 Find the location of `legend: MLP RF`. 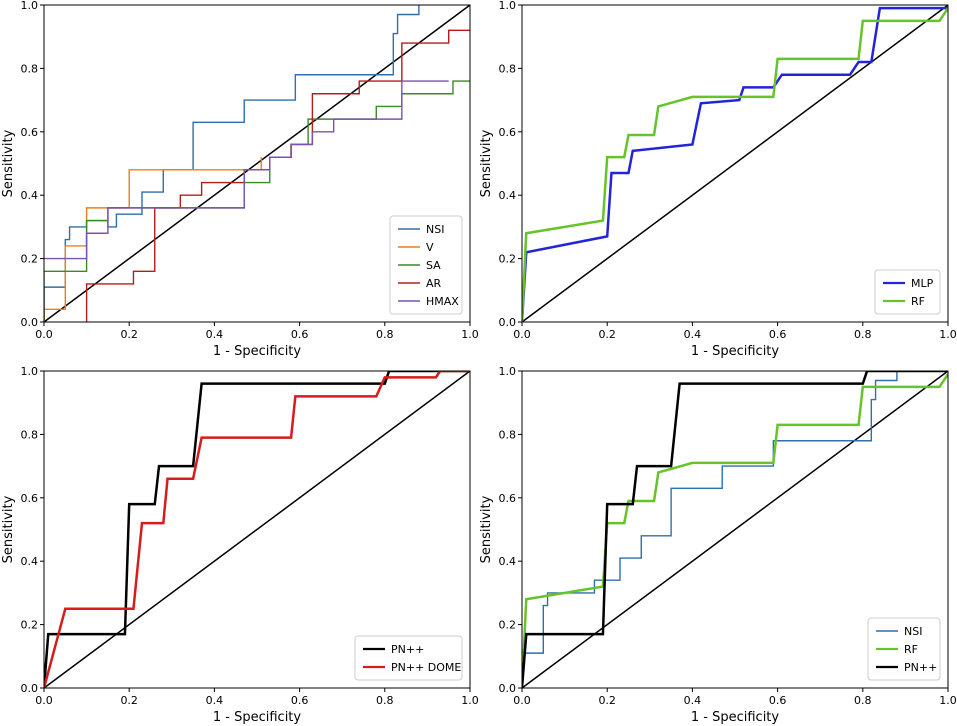

legend: MLP RF is located at coordinates (907, 292).